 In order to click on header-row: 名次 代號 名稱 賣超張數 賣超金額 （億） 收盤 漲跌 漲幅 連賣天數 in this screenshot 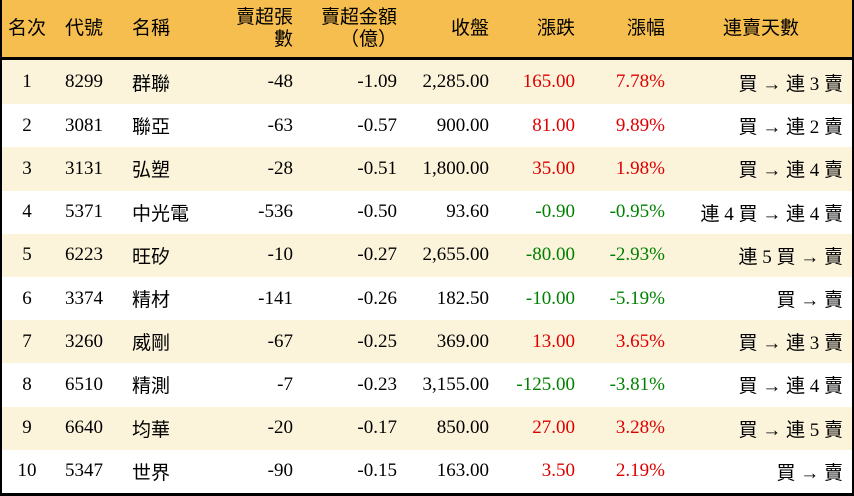, I will do `click(427, 30)`.